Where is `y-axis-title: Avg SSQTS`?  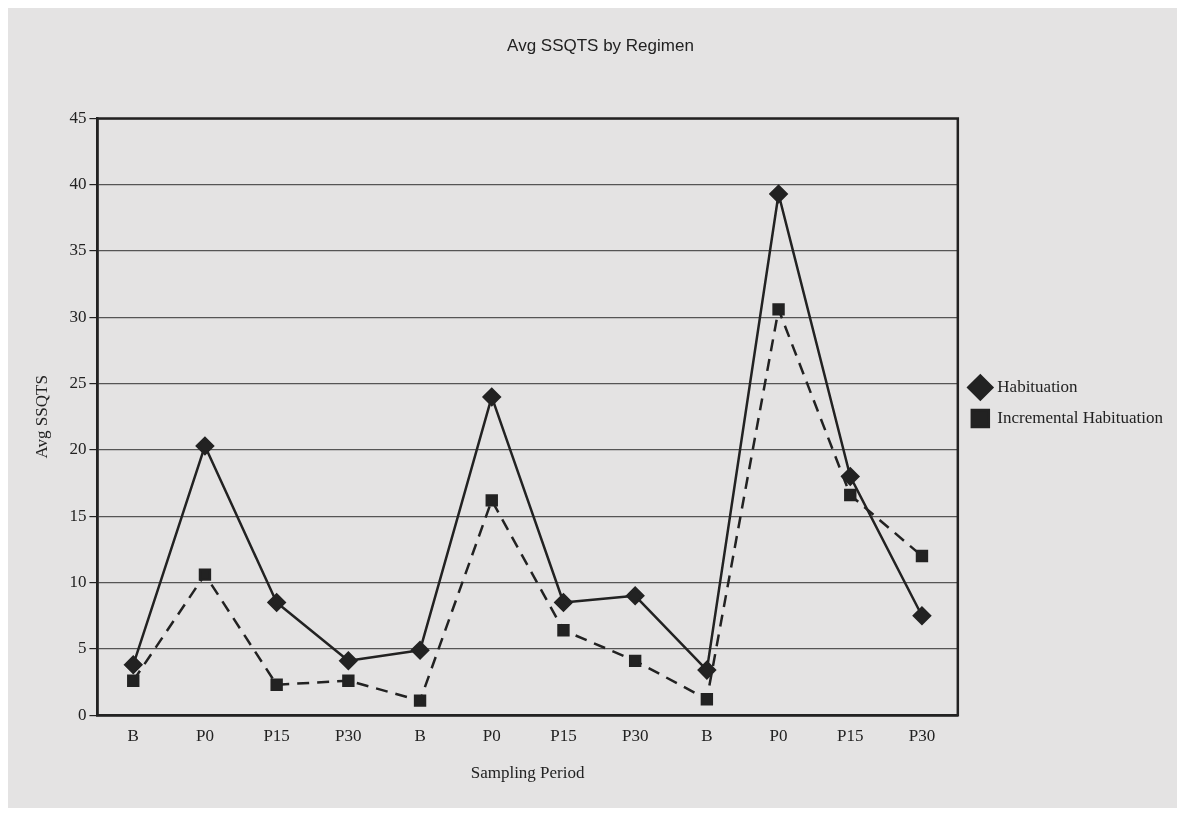 y-axis-title: Avg SSQTS is located at coordinates (41, 417).